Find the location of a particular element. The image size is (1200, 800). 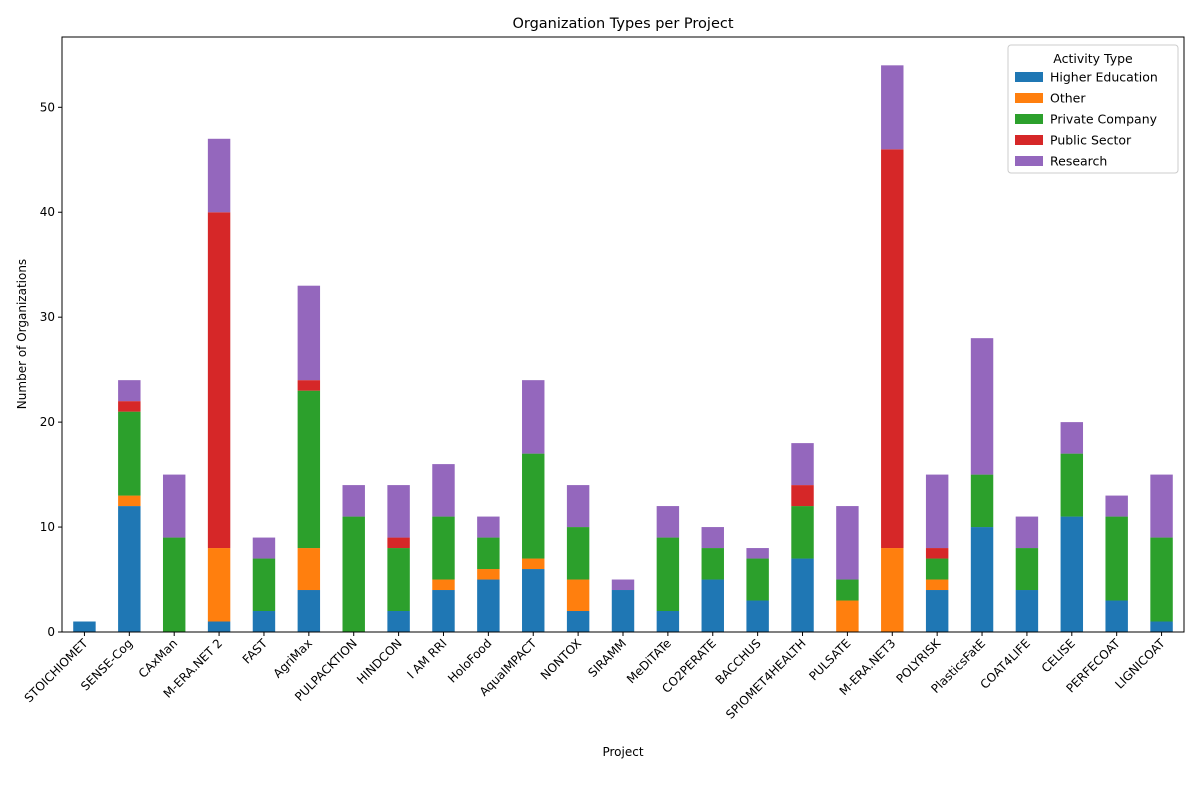

y-tick-label: 40 is located at coordinates (47, 212).